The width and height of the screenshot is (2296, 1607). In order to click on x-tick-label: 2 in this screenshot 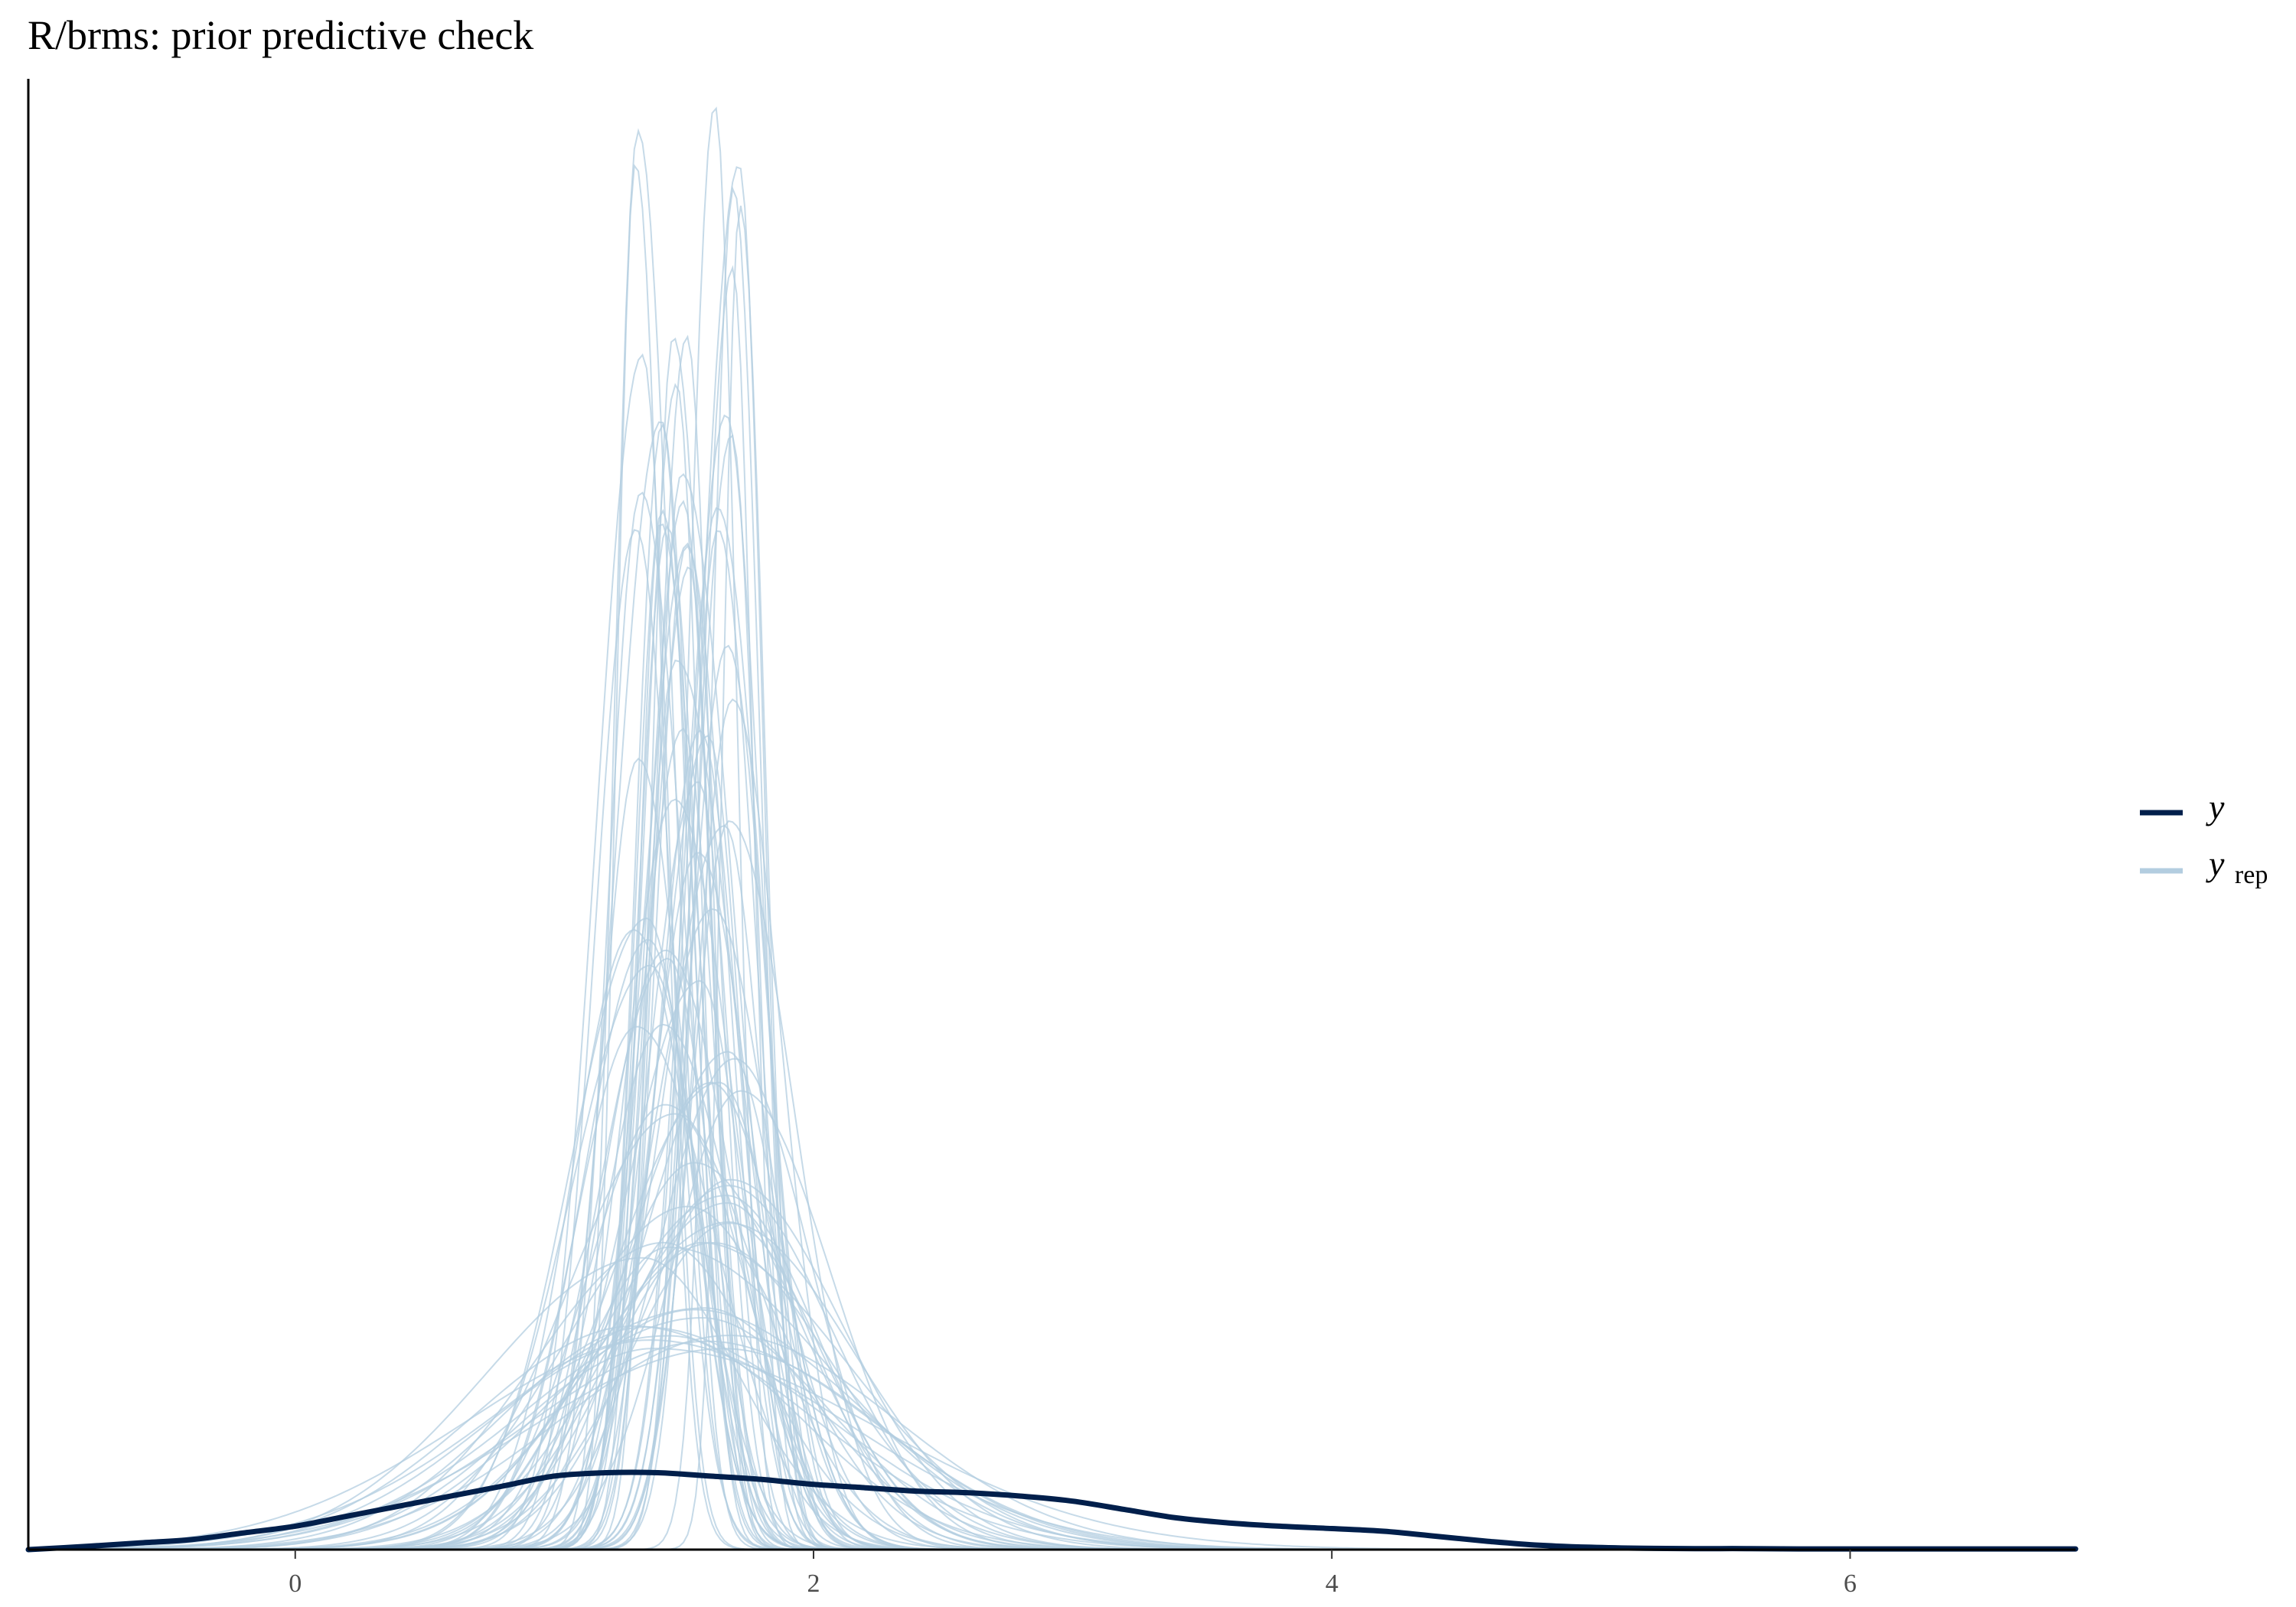, I will do `click(813, 1584)`.